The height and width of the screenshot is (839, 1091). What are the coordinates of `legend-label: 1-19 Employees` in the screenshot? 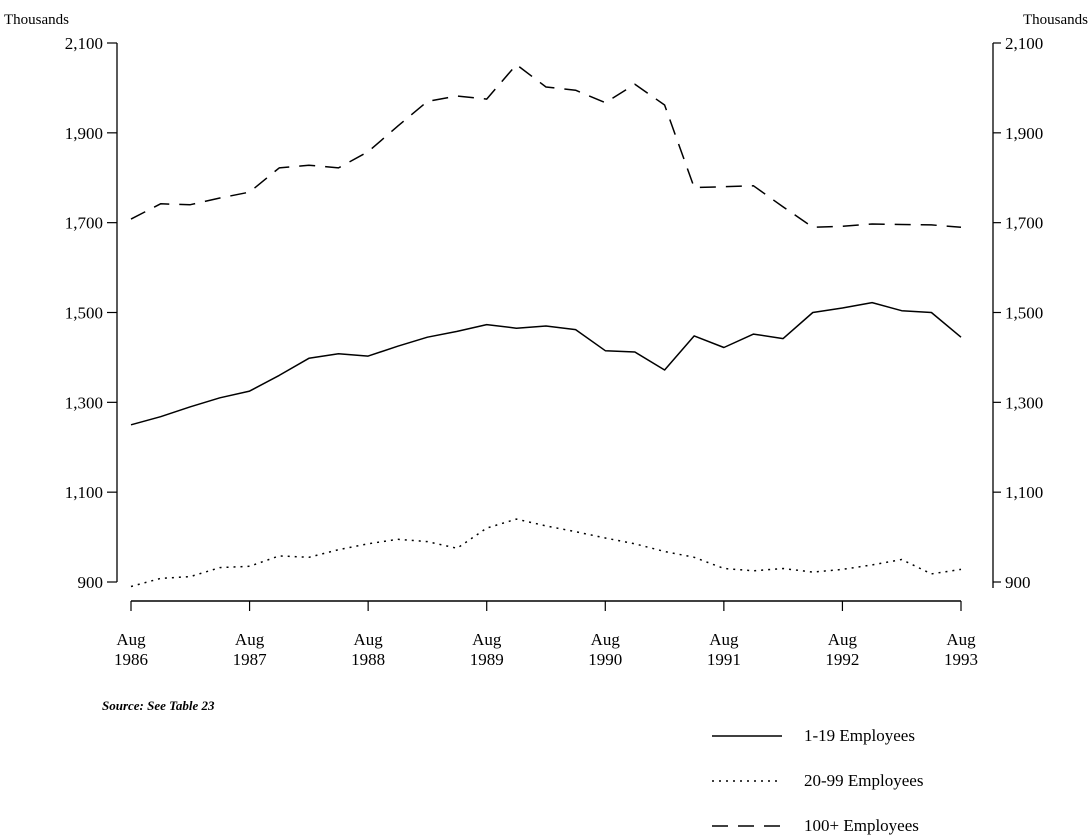 It's located at (859, 735).